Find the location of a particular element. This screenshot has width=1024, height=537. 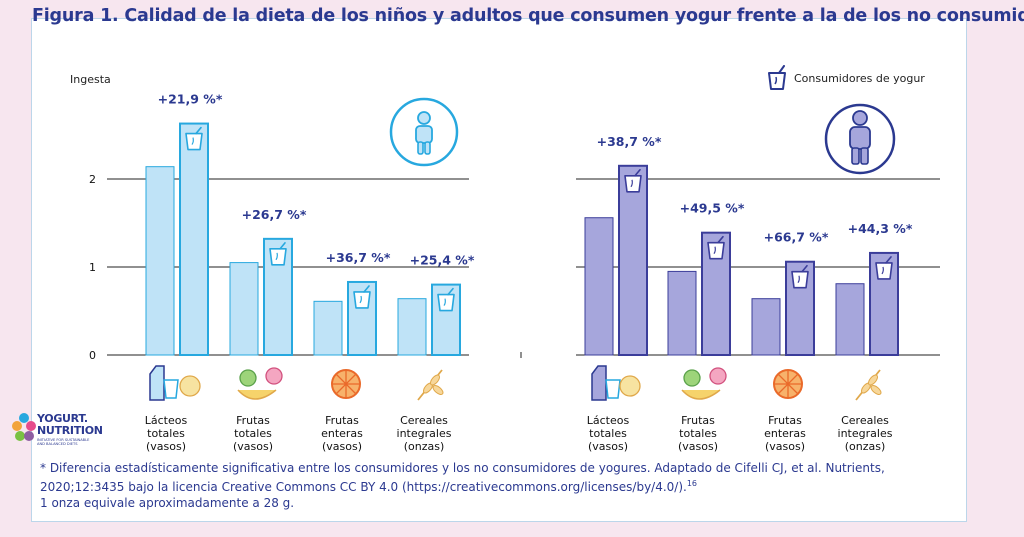

y-tick-label: 0 is located at coordinates (92, 355).